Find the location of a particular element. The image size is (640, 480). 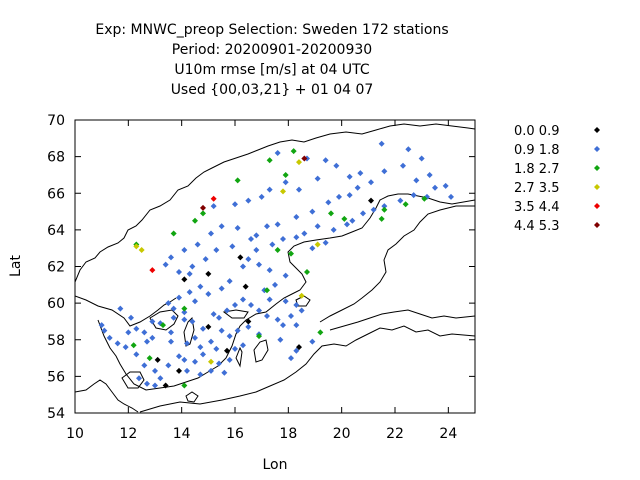

x-tick-label: 18 is located at coordinates (288, 434).